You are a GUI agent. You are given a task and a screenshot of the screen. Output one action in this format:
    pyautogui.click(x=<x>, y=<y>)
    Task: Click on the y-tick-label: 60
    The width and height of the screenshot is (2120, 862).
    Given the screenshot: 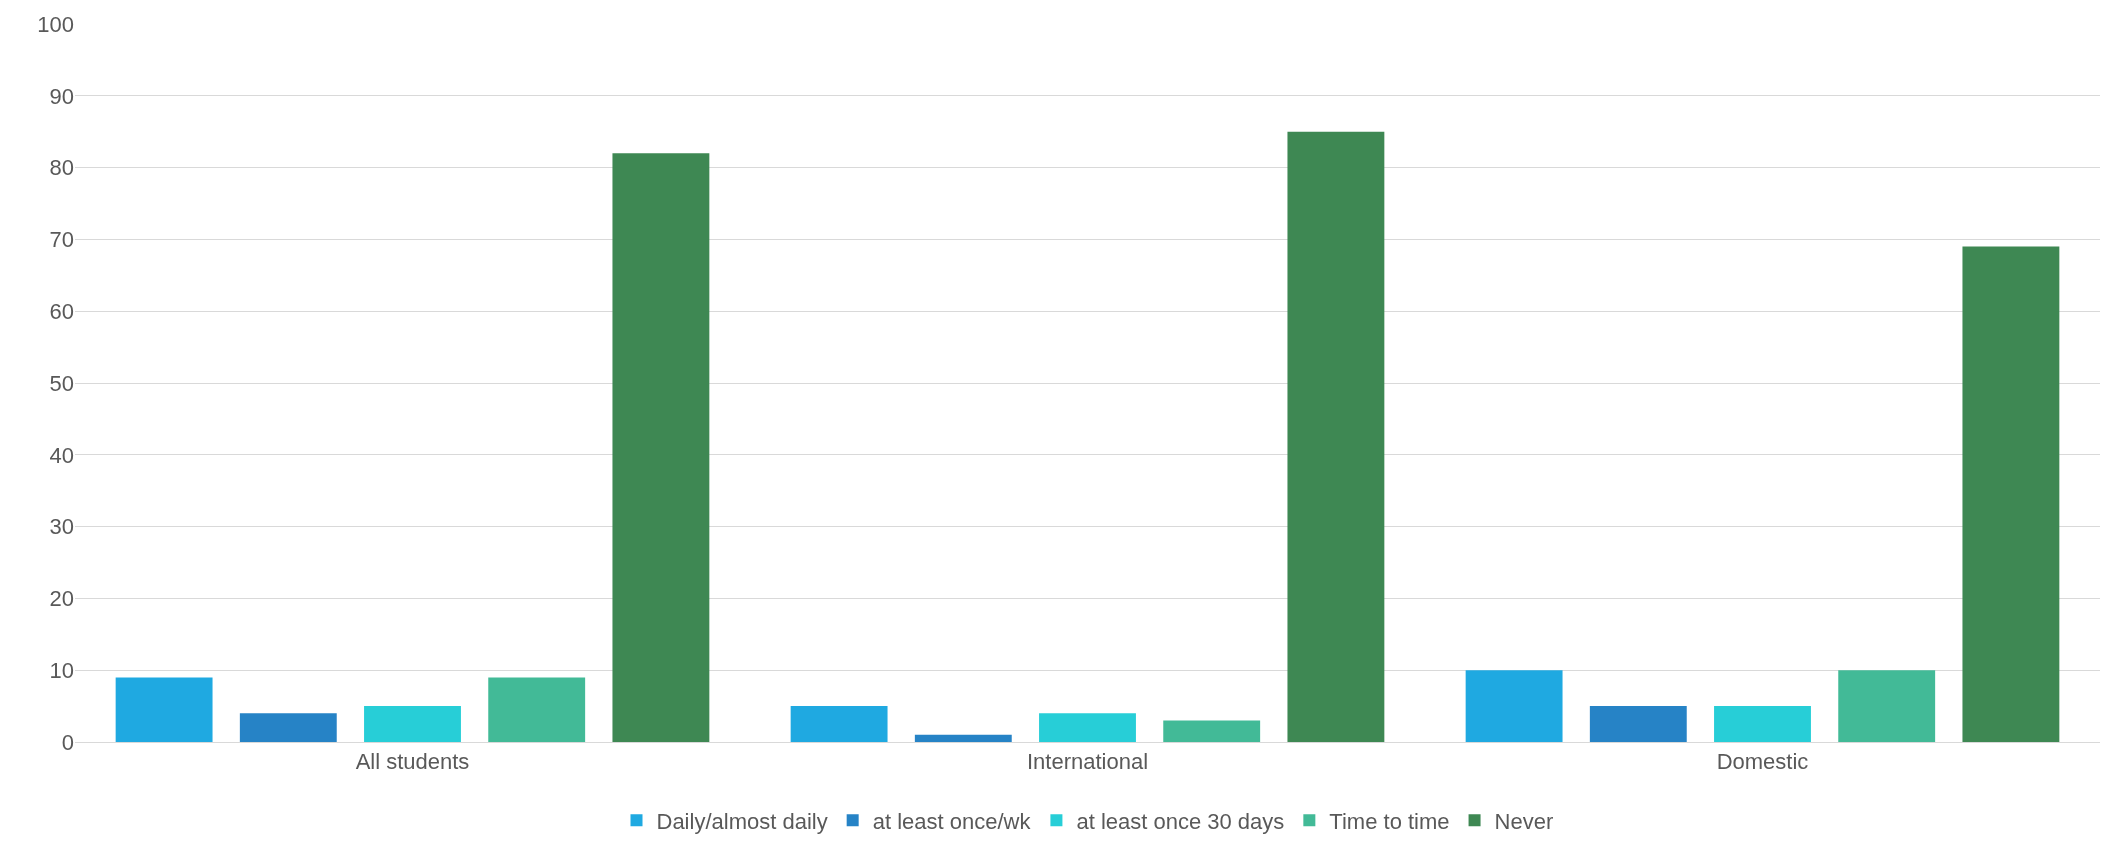 What is the action you would take?
    pyautogui.click(x=61, y=311)
    